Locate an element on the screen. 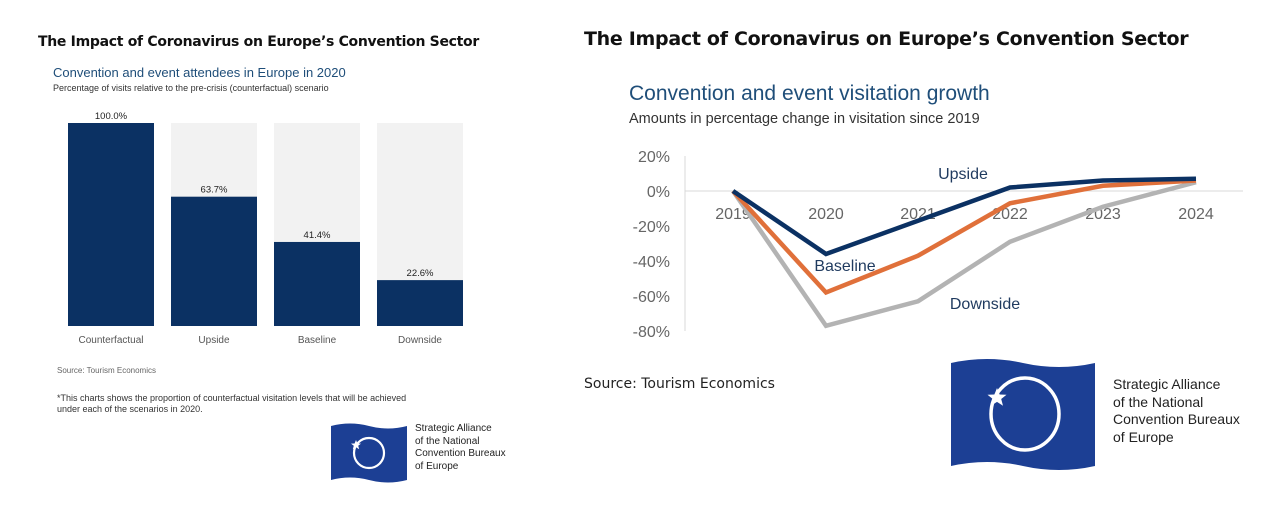 The image size is (1270, 510). series-line-upside is located at coordinates (964, 216).